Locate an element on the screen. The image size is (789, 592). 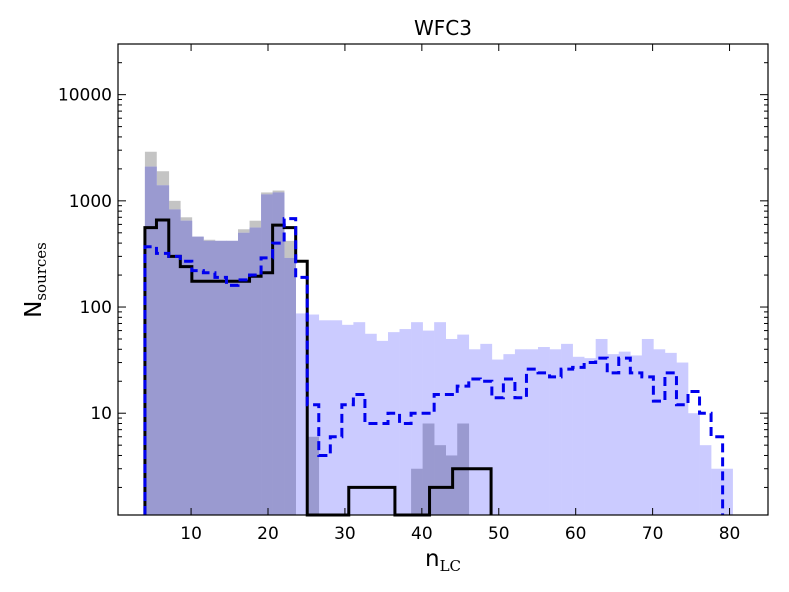
y-tick-label: 10000 is located at coordinates (85, 96).